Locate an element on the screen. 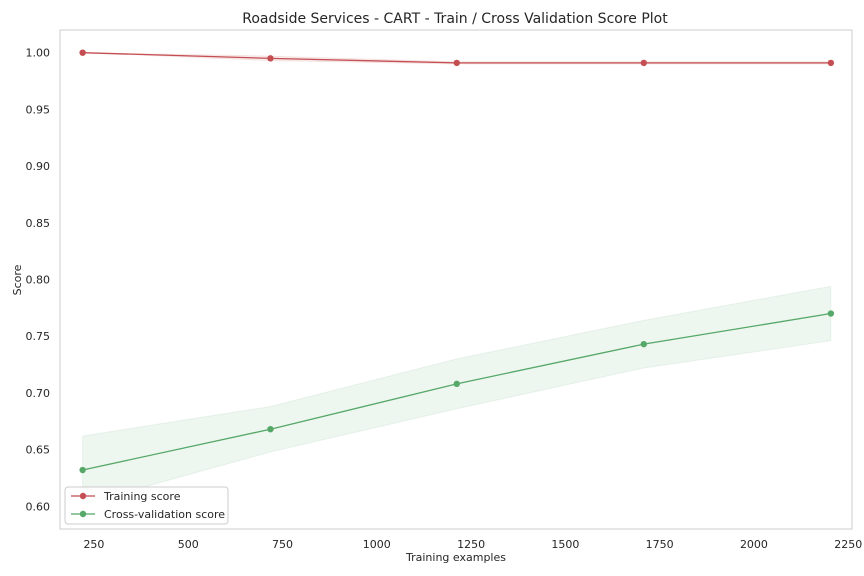  legend-box is located at coordinates (146, 505).